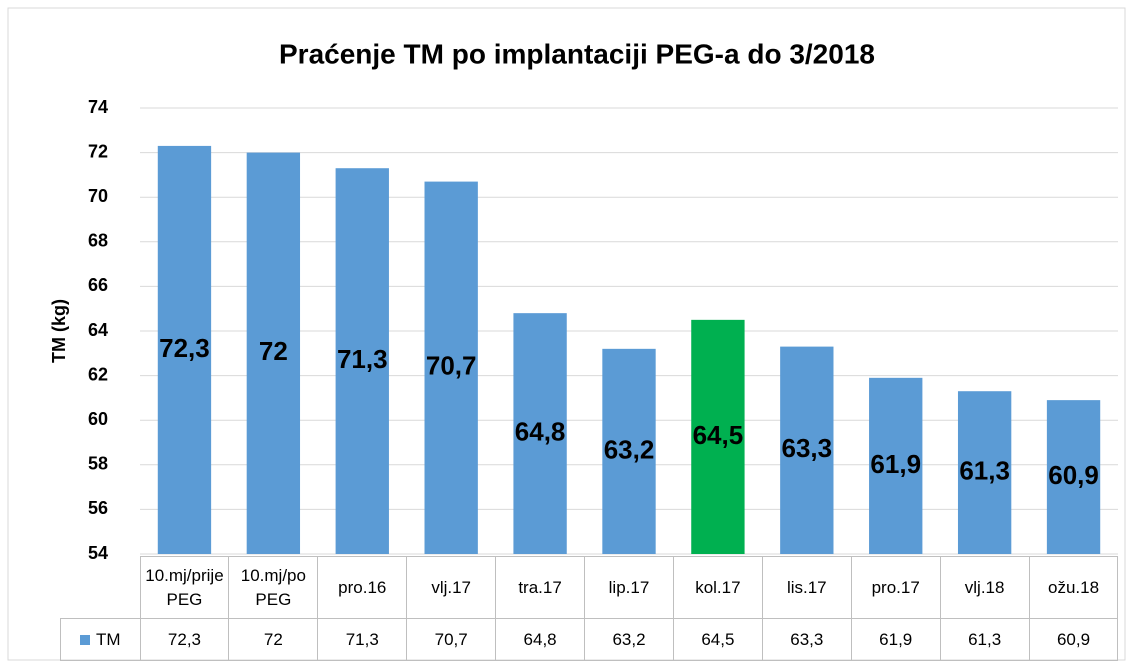 The image size is (1133, 664). Describe the element at coordinates (84, 639) in the screenshot. I see `legend-swatch` at that location.